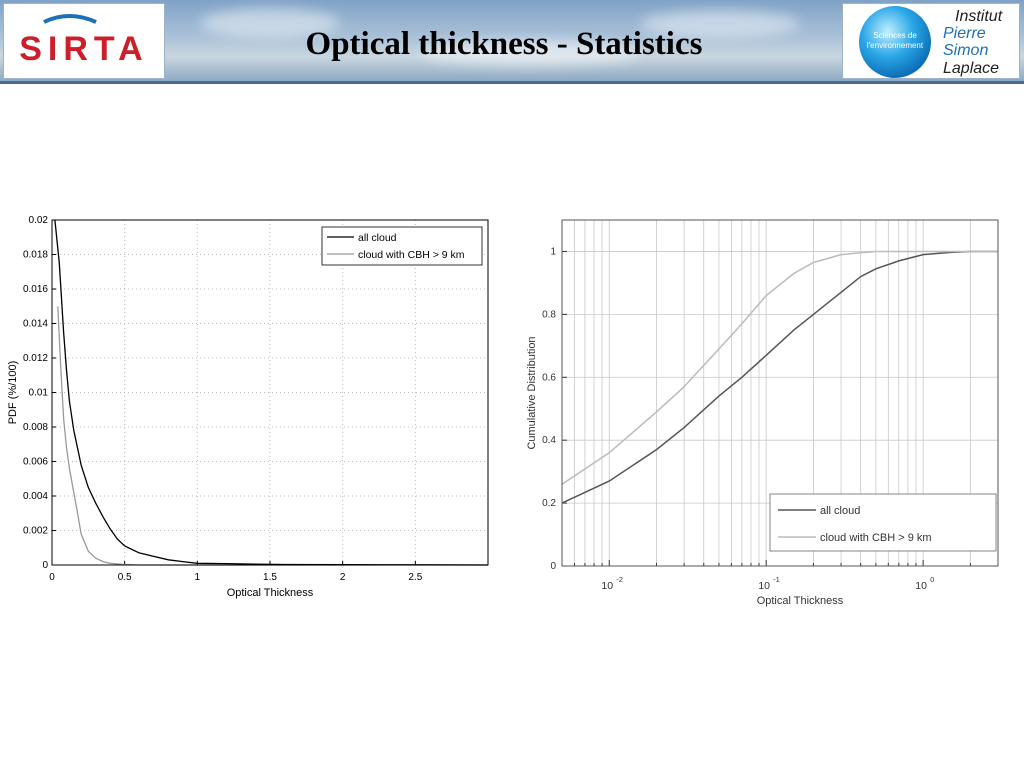 The image size is (1024, 768). What do you see at coordinates (965, 50) in the screenshot?
I see `ipsl-line: Simon` at bounding box center [965, 50].